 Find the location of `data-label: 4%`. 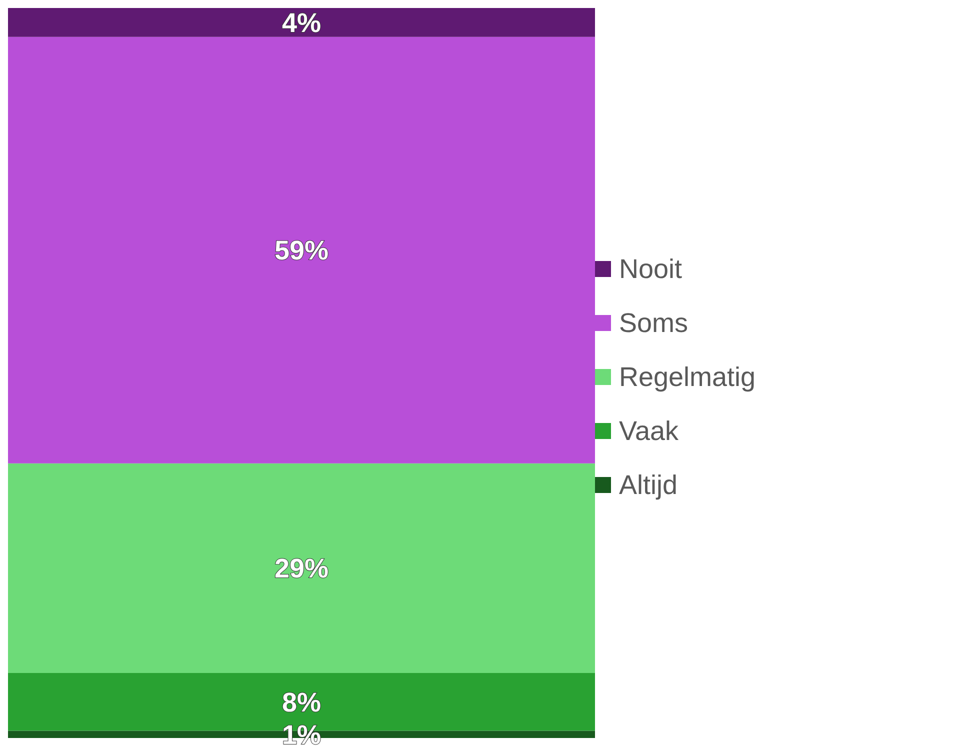

data-label: 4% is located at coordinates (302, 23).